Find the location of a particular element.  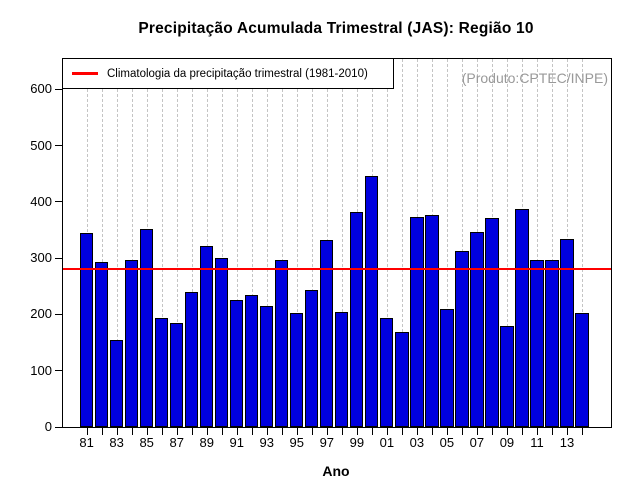

y-tick-label: 300 is located at coordinates (41, 258).